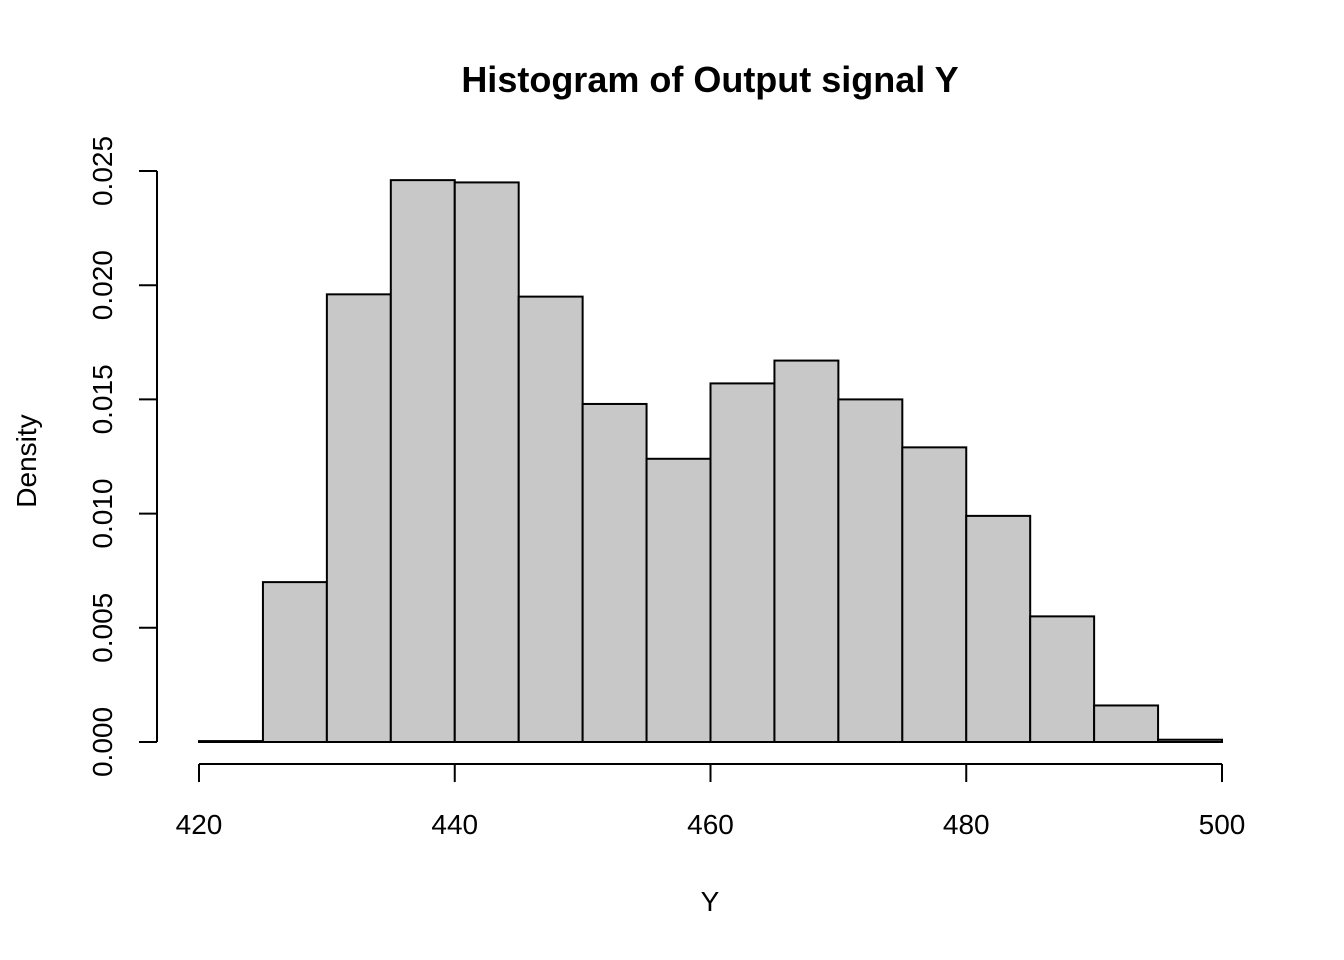 Image resolution: width=1344 pixels, height=960 pixels. I want to click on y-tick-label: 0.010, so click(102, 514).